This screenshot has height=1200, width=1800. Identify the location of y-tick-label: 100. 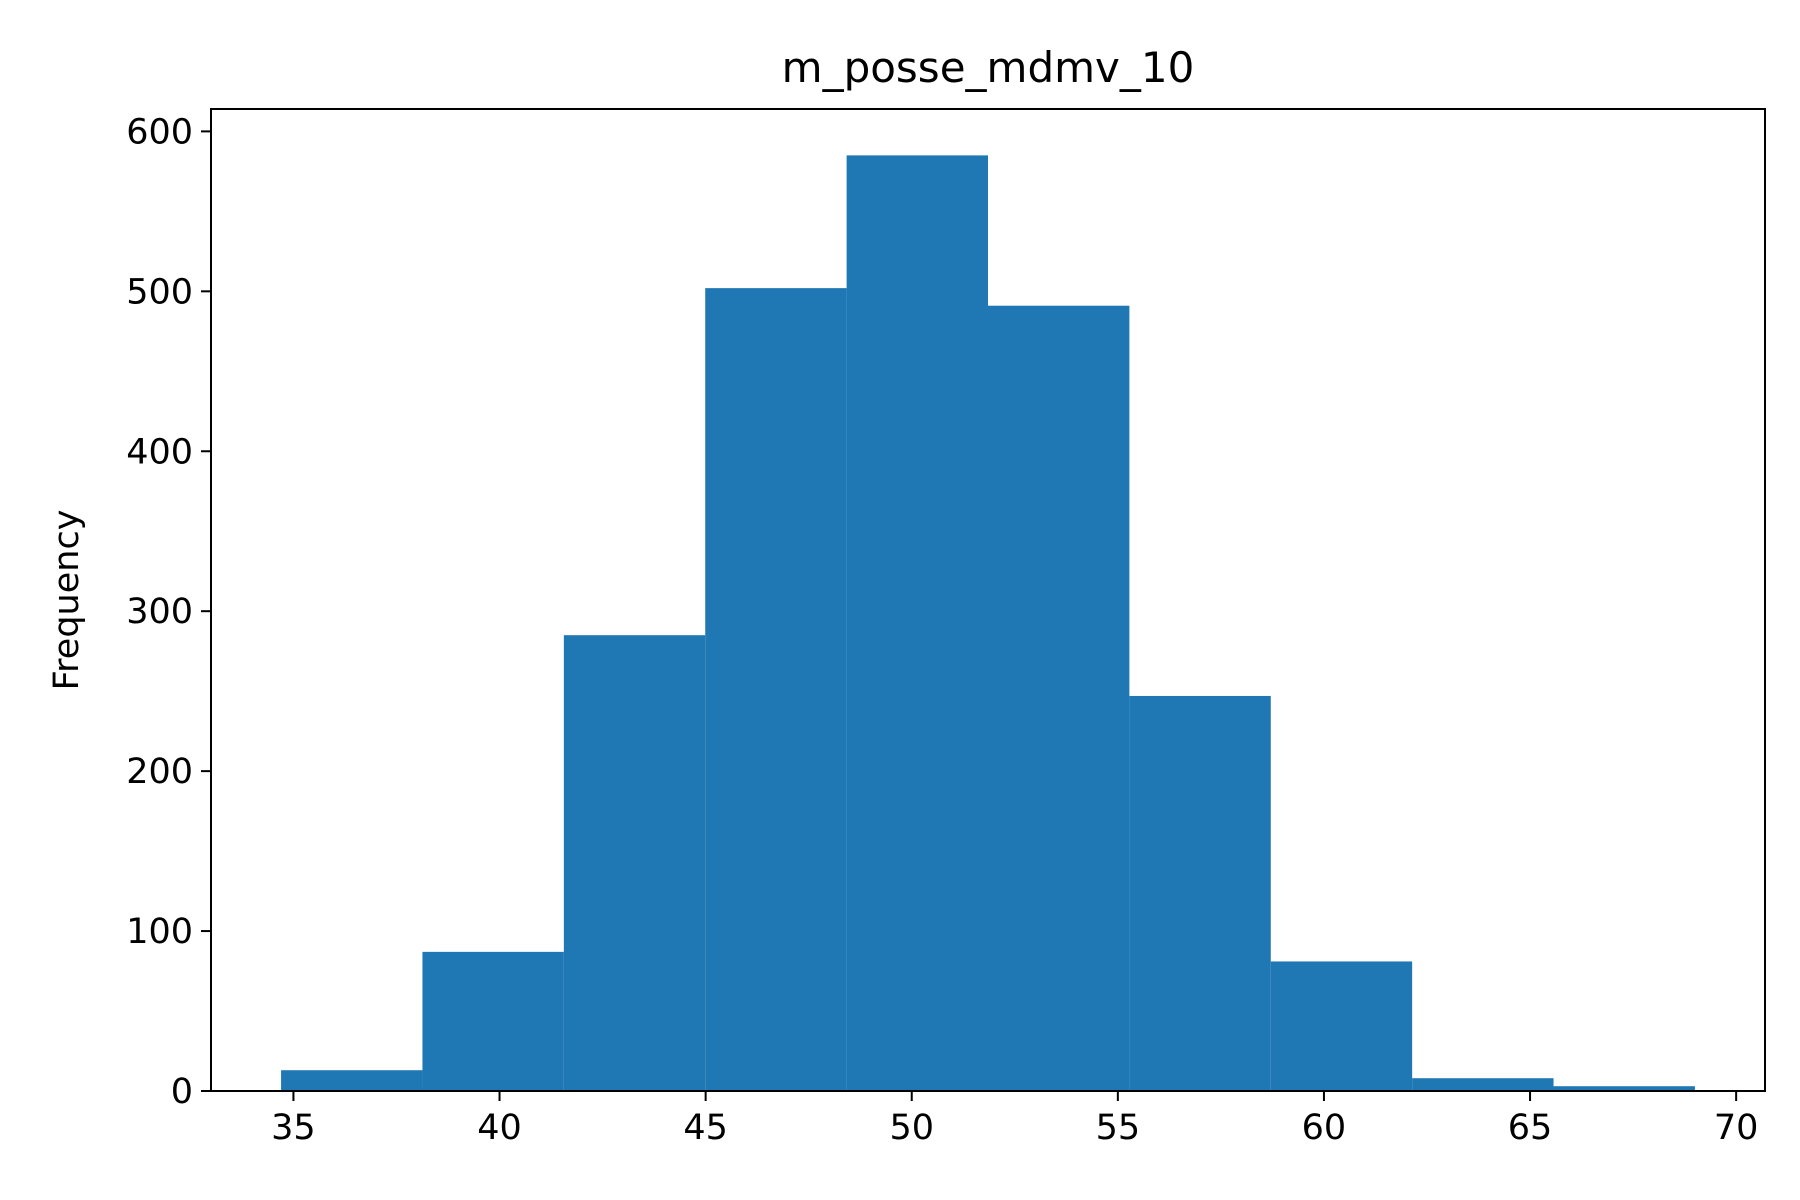
(159, 932).